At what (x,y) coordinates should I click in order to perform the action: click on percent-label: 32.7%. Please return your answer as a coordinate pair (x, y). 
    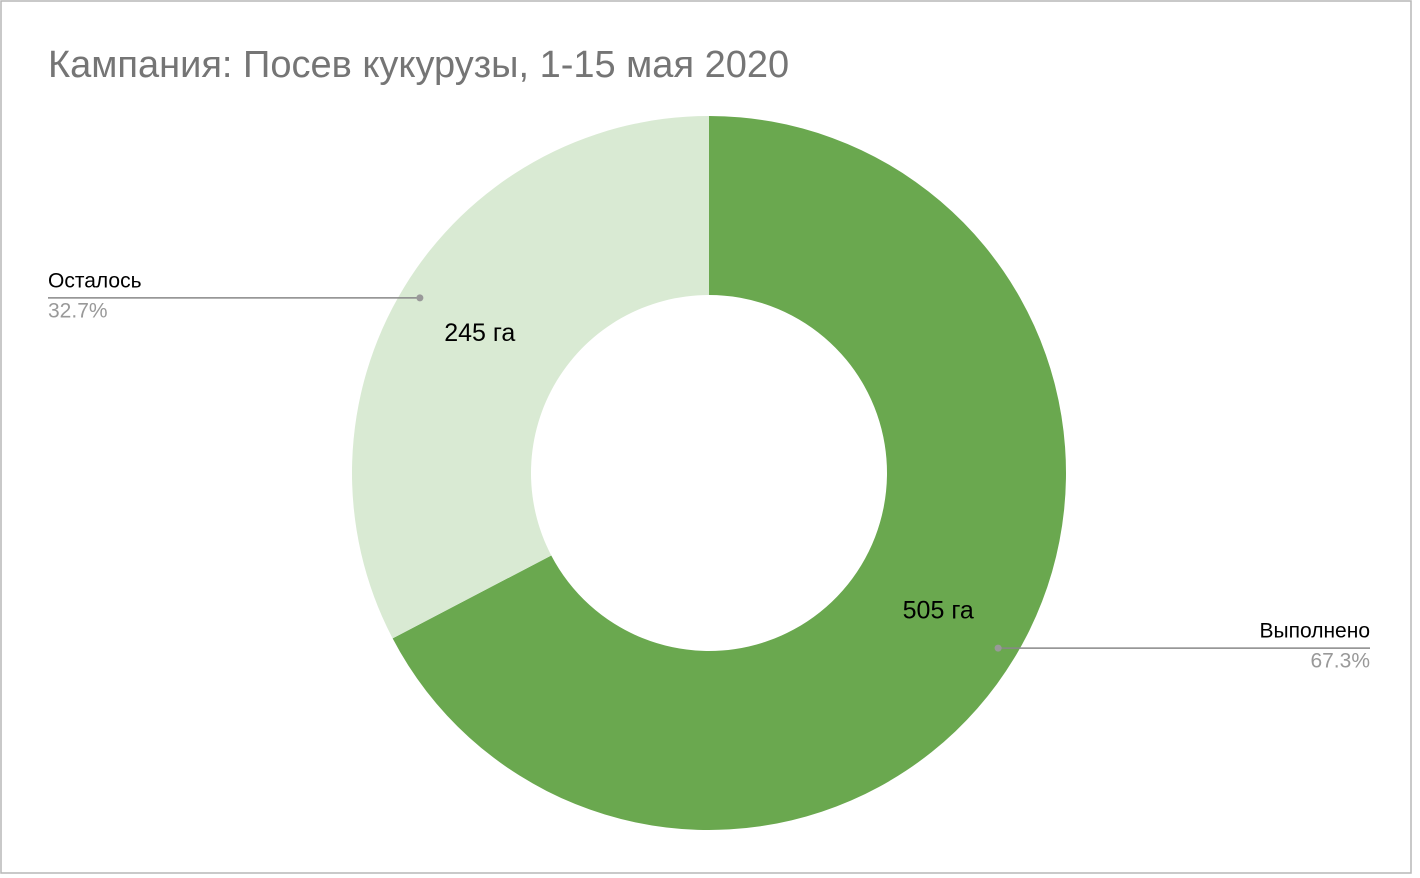
    Looking at the image, I should click on (78, 310).